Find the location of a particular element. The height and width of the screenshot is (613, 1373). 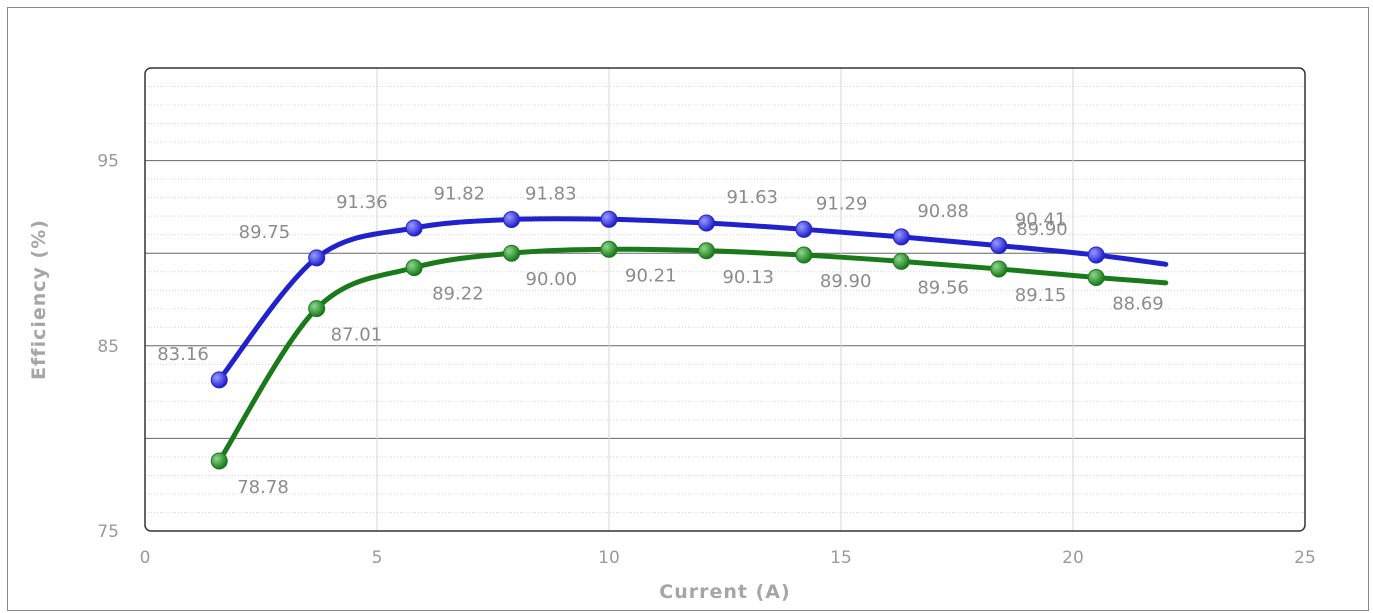

data-label: 87.01 is located at coordinates (357, 335).